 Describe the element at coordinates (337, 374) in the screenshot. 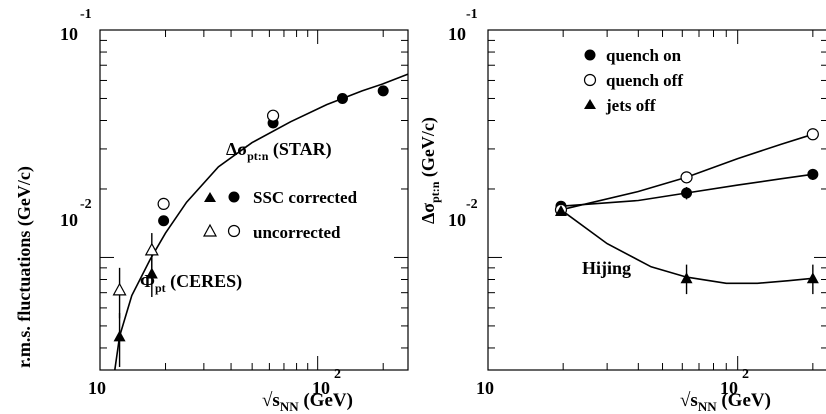

I see `left-xtick-100-exp: 2` at that location.